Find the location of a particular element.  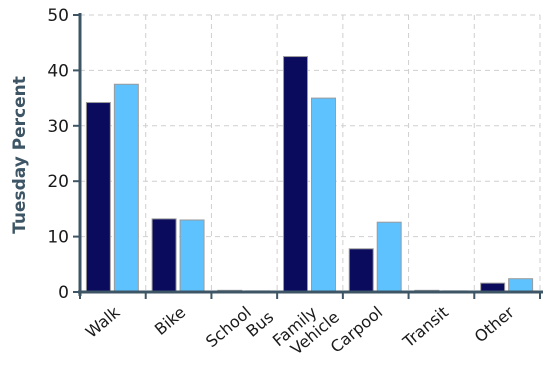

x-tick-label-line: Bike is located at coordinates (170, 321).